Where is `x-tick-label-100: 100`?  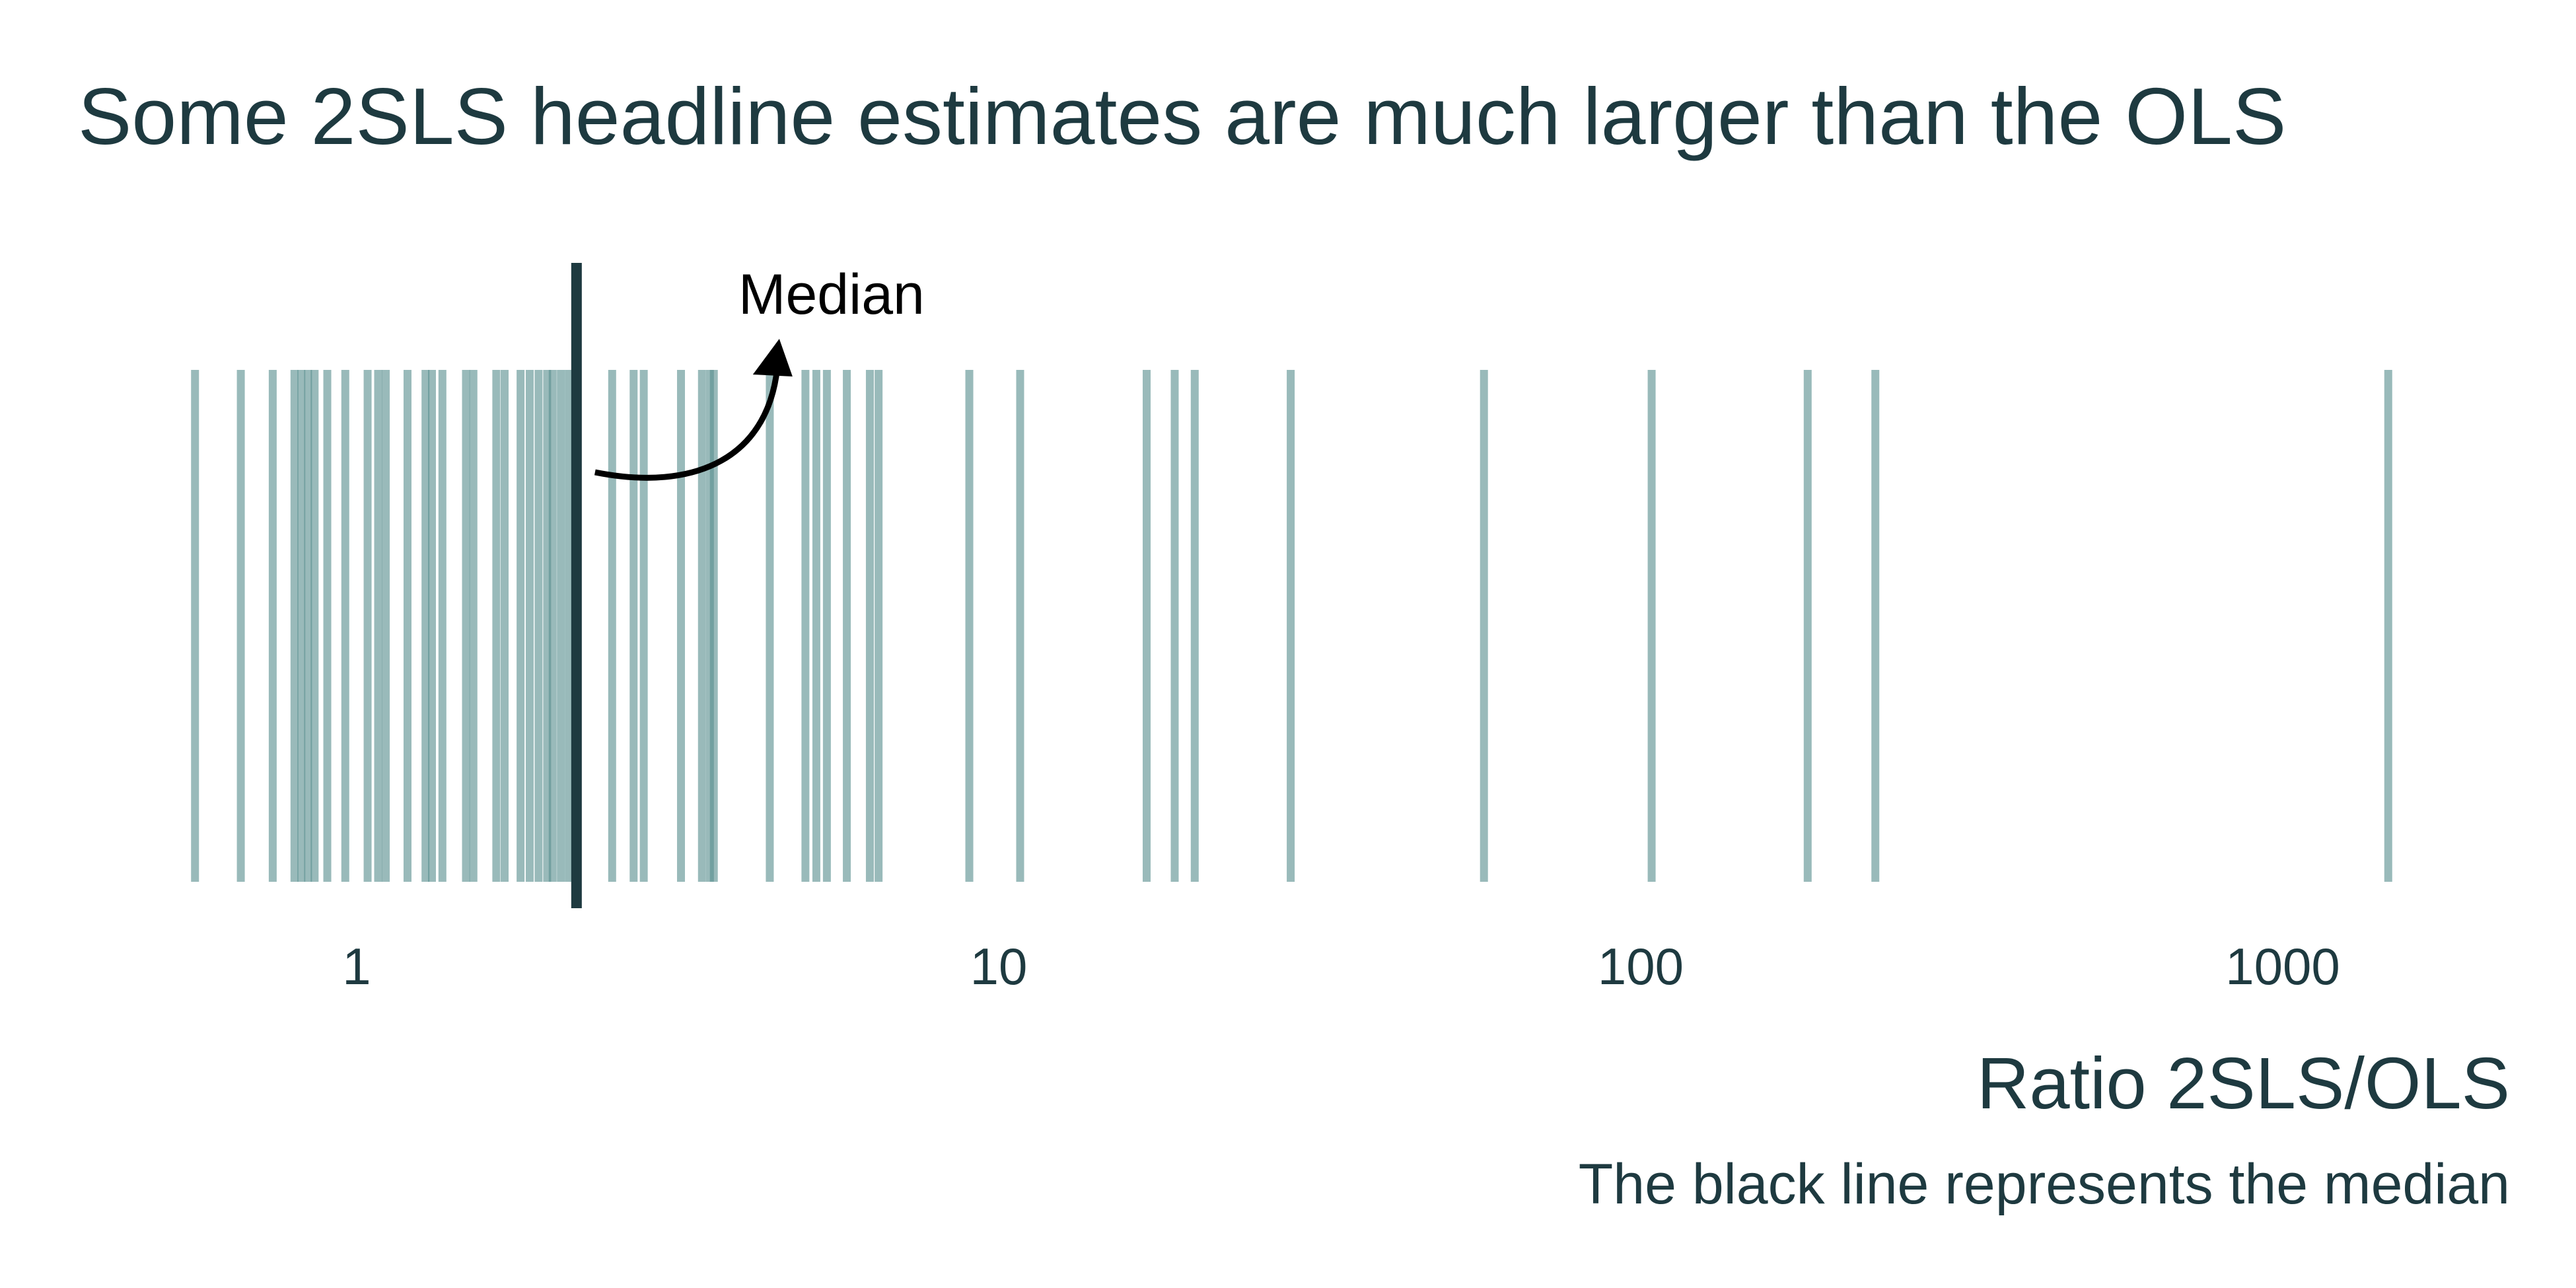
x-tick-label-100: 100 is located at coordinates (1641, 966).